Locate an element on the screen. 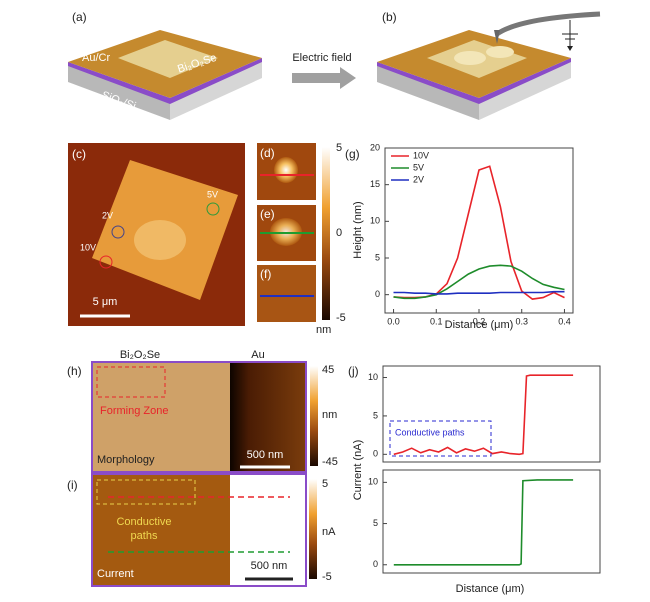  panel-label: (f) is located at coordinates (265, 274).